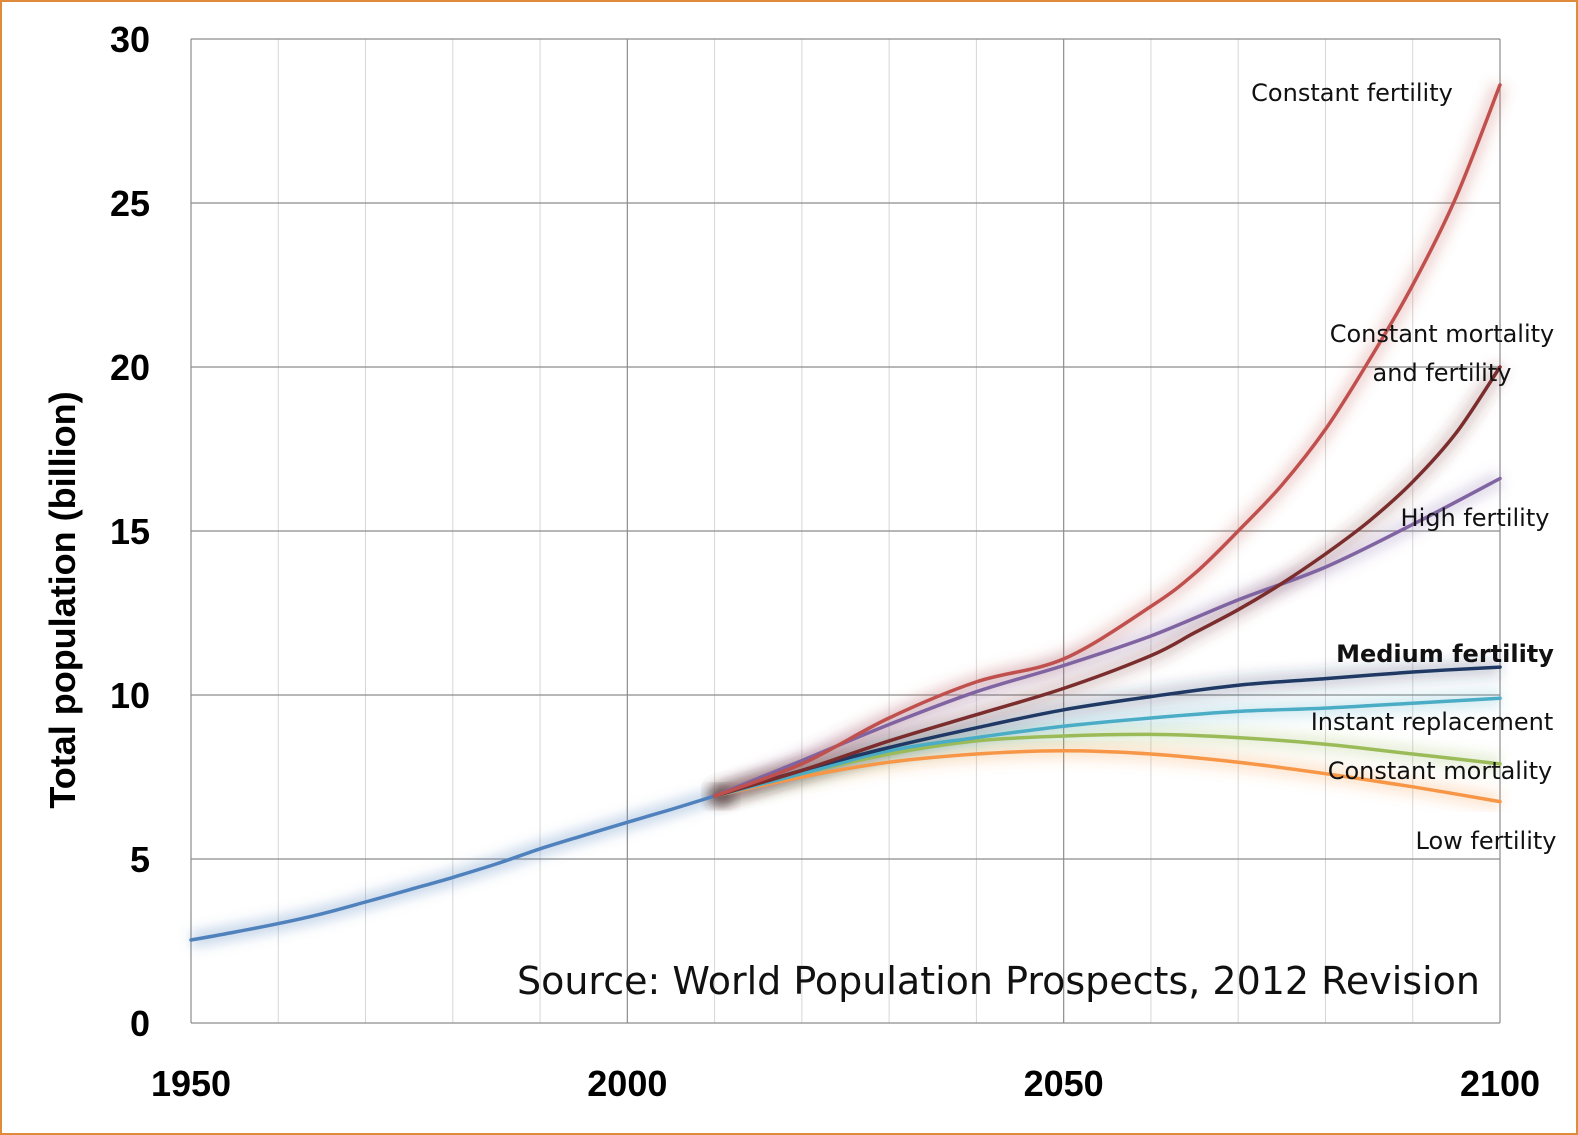 This screenshot has width=1578, height=1135. I want to click on instant-replacement-line, so click(1107, 747).